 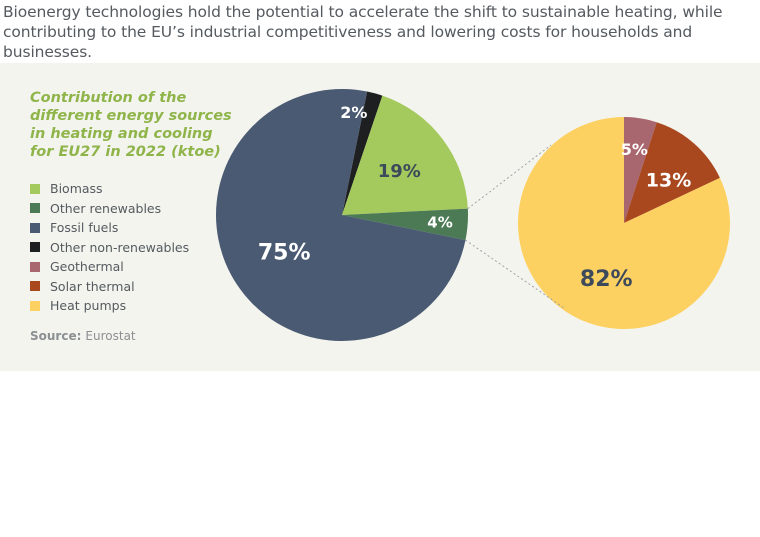 What do you see at coordinates (84, 228) in the screenshot?
I see `legend-label: Fossil fuels` at bounding box center [84, 228].